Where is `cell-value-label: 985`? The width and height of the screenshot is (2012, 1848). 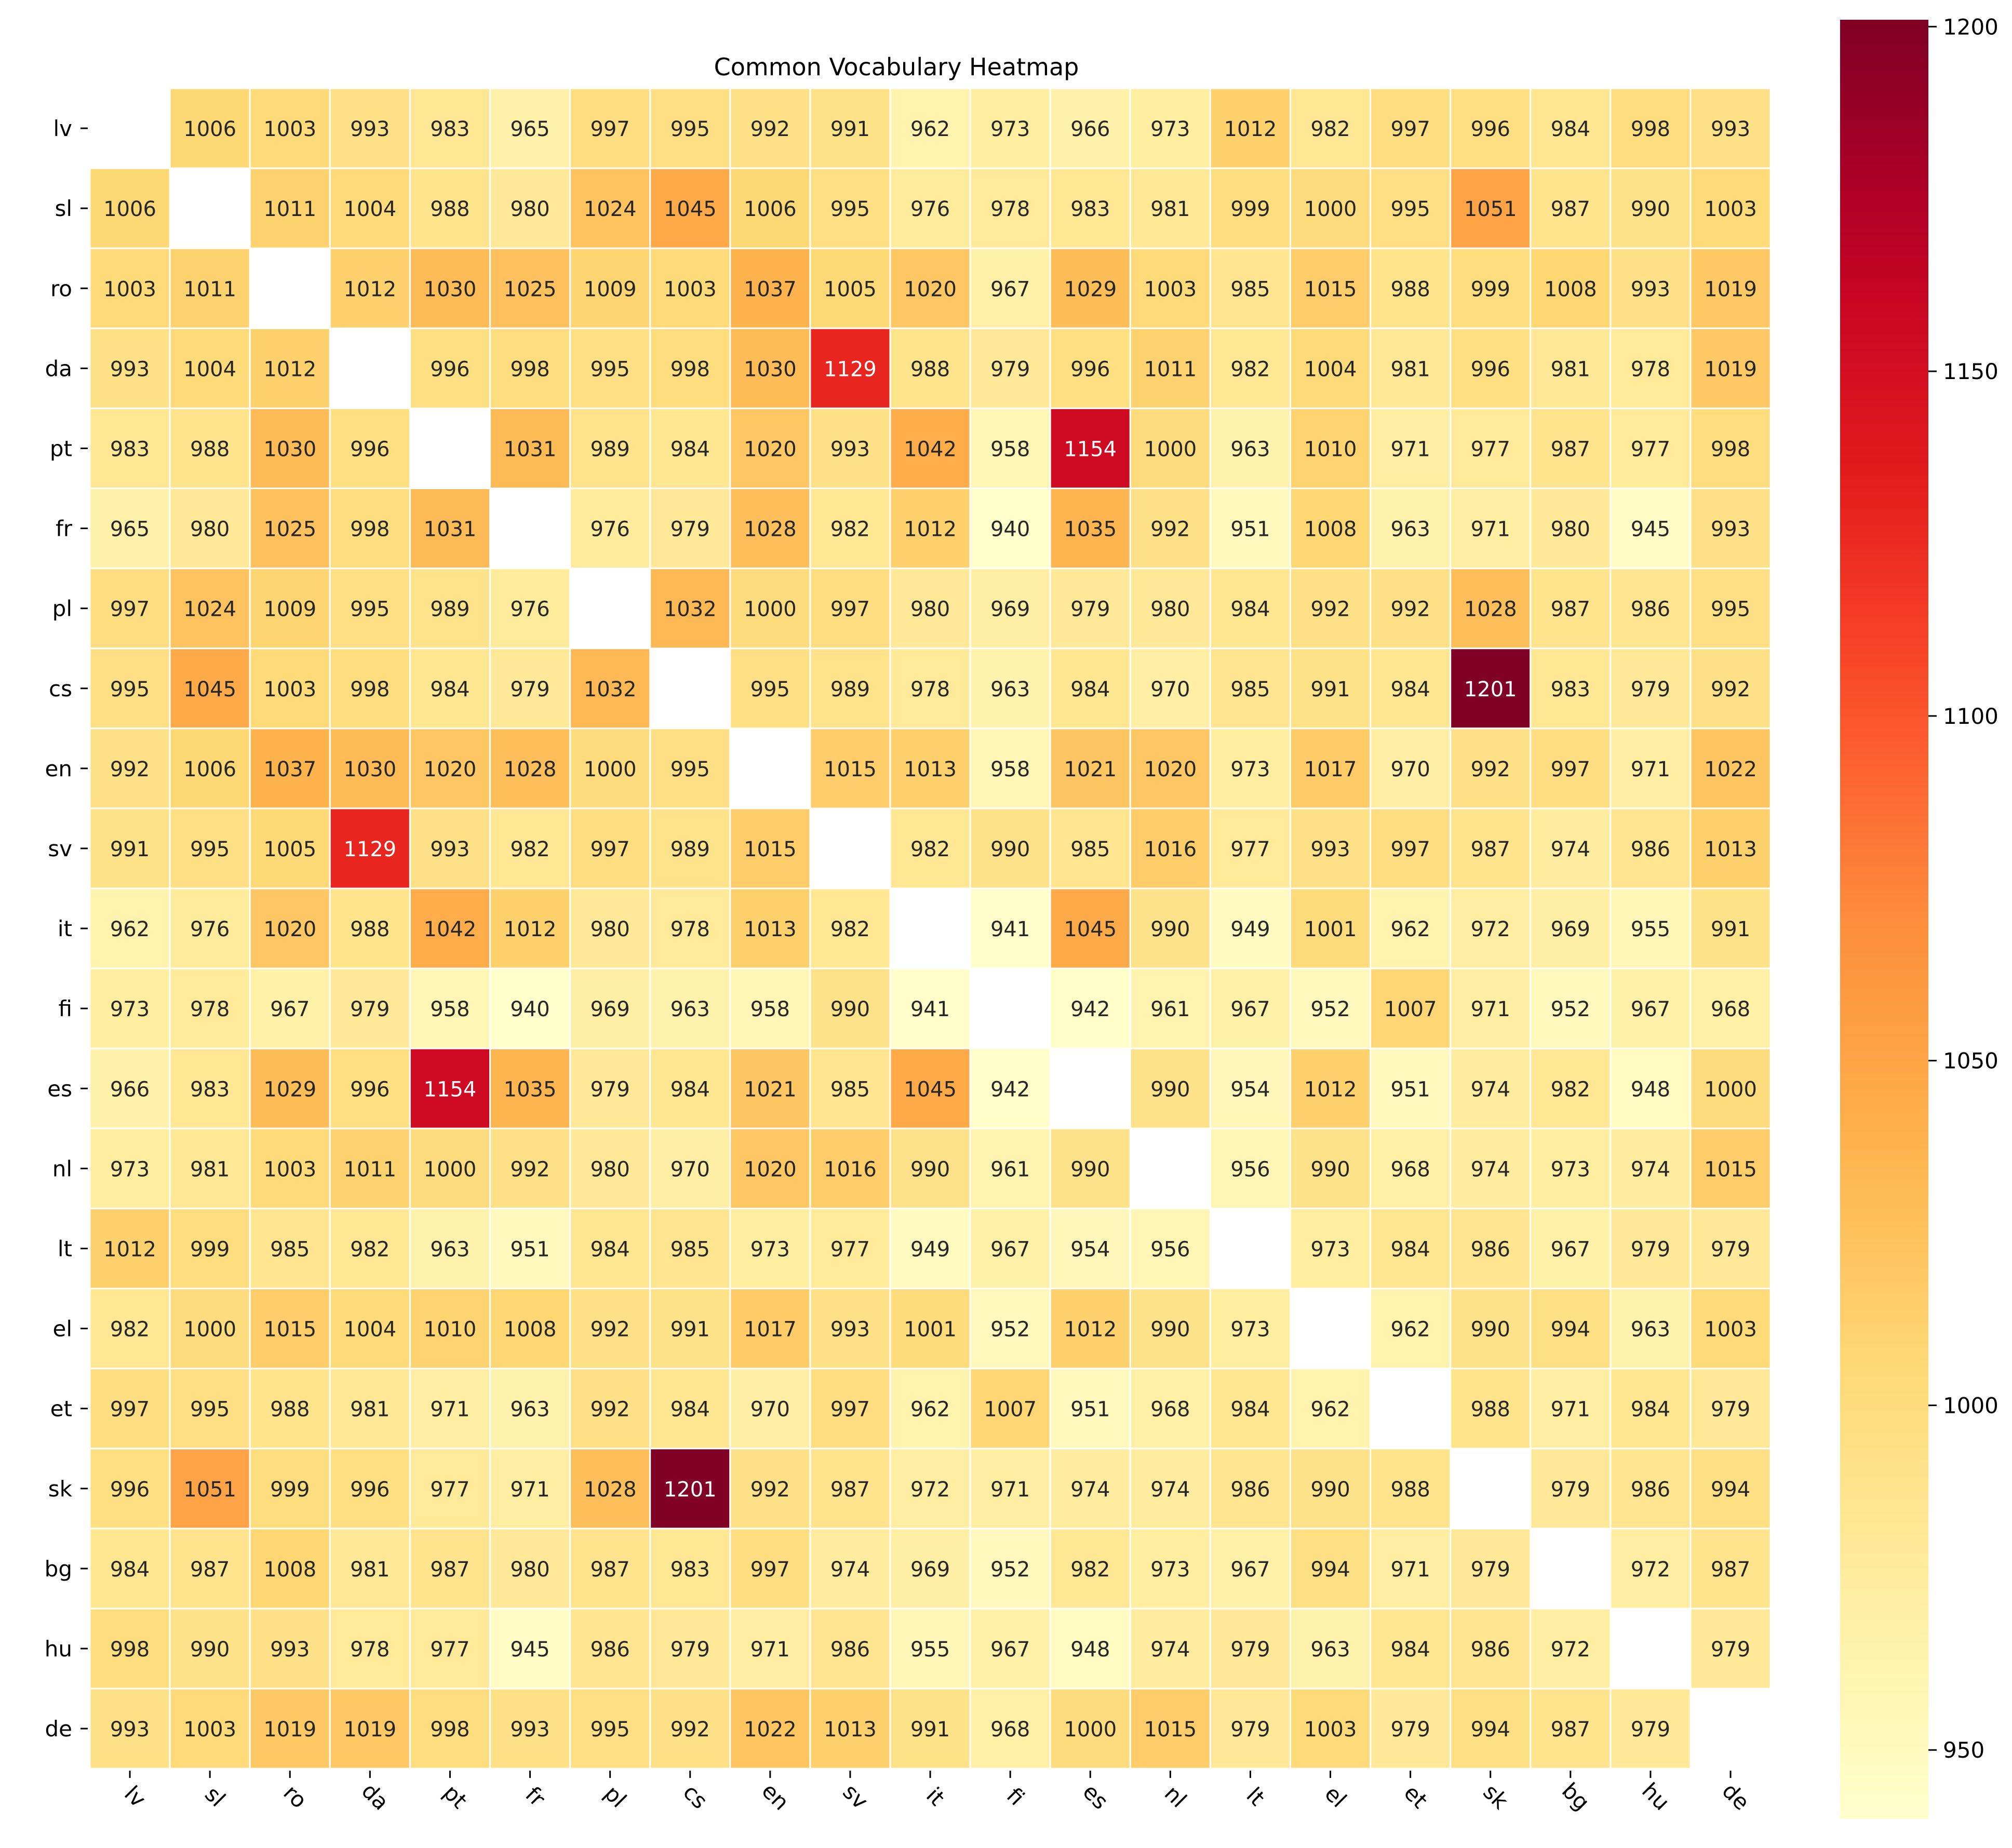 cell-value-label: 985 is located at coordinates (290, 1249).